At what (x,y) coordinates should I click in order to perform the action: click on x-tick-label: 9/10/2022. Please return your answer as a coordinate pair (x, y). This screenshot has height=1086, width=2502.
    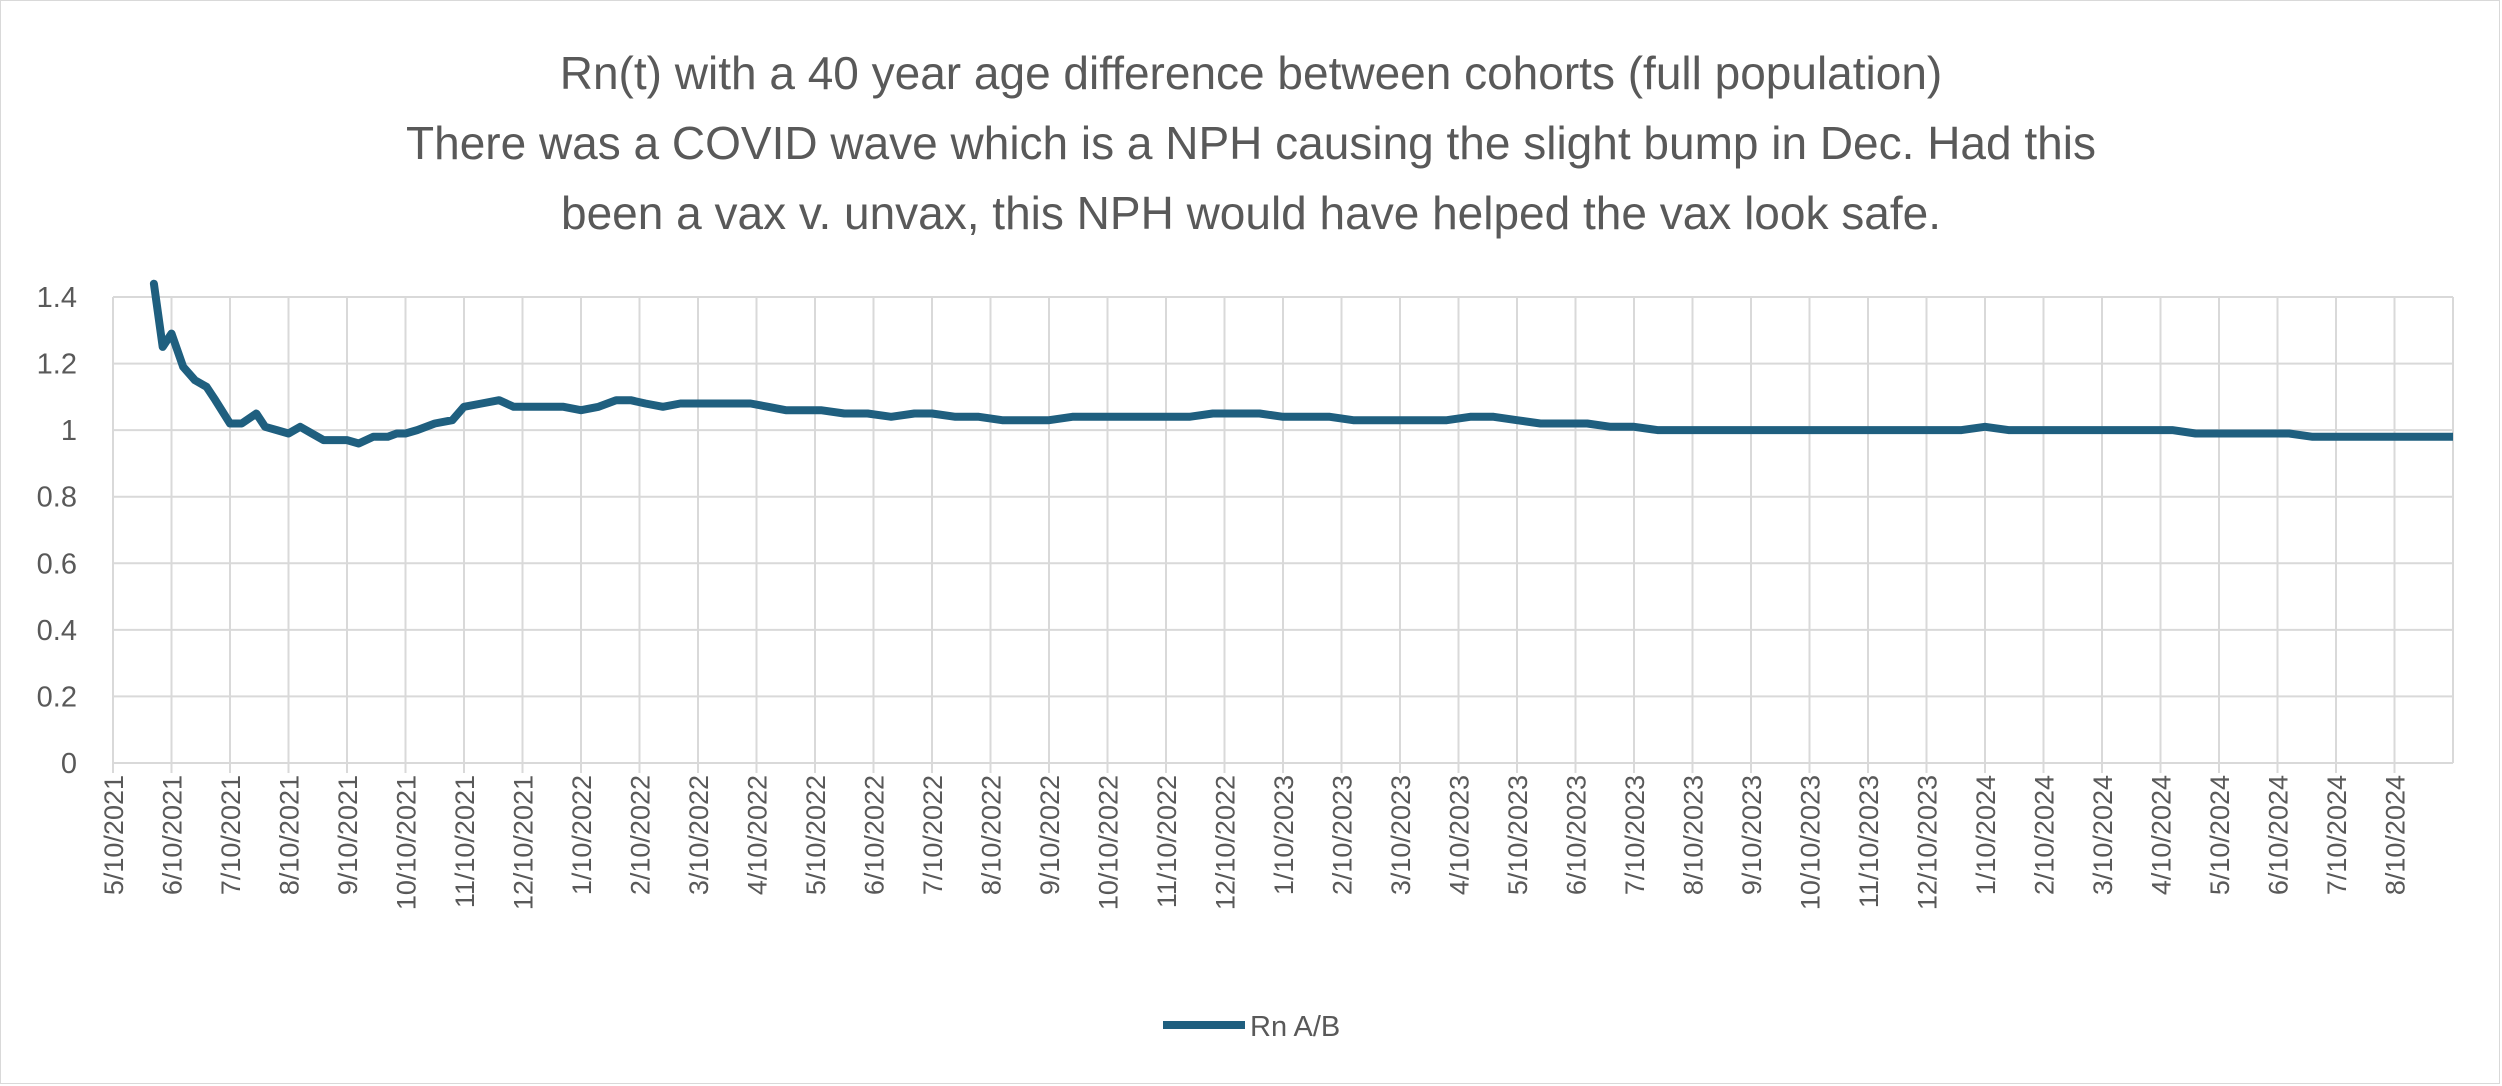
    Looking at the image, I should click on (1050, 835).